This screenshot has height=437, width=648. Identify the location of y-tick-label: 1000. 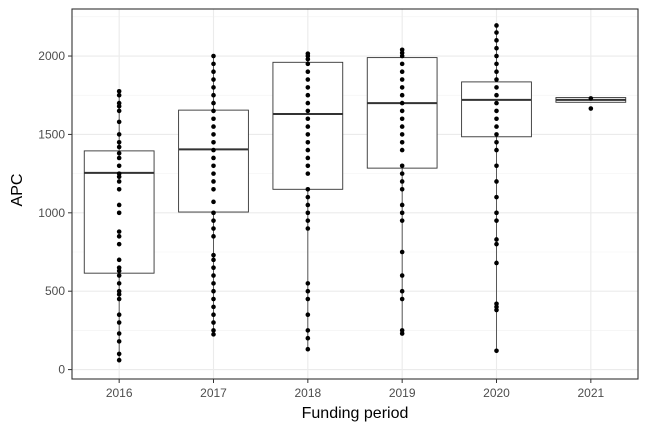
(51, 213).